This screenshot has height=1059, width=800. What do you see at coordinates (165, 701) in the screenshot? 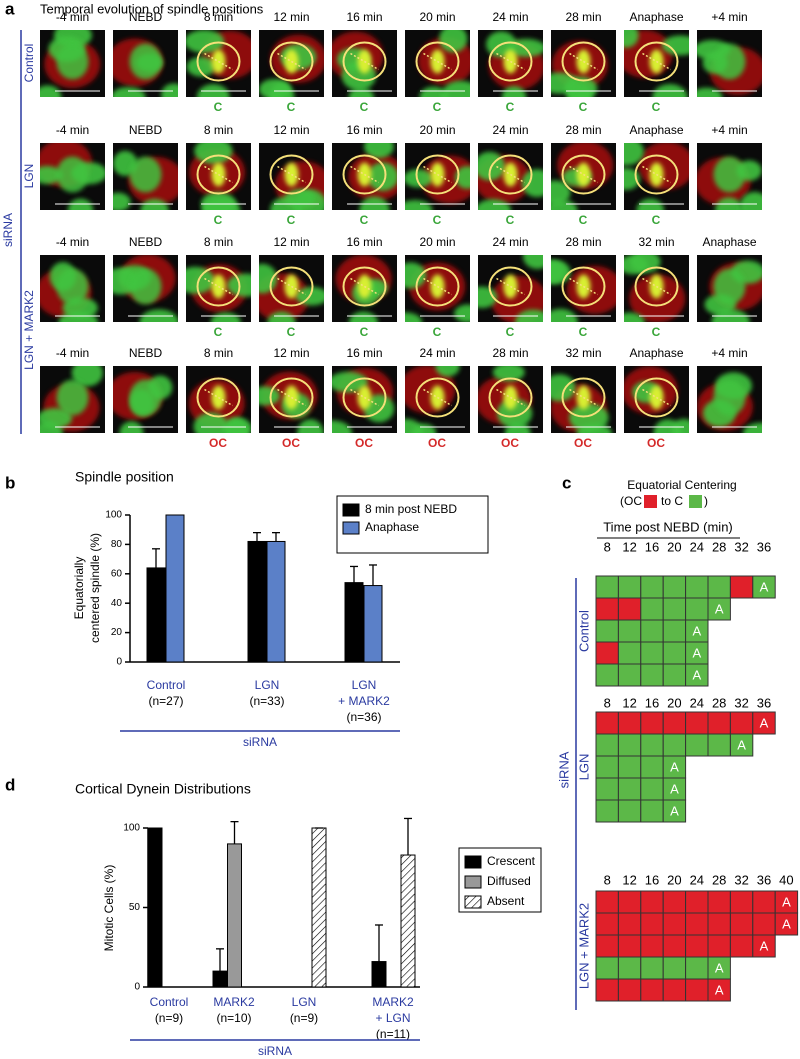
I see `n-label: (n=27)` at bounding box center [165, 701].